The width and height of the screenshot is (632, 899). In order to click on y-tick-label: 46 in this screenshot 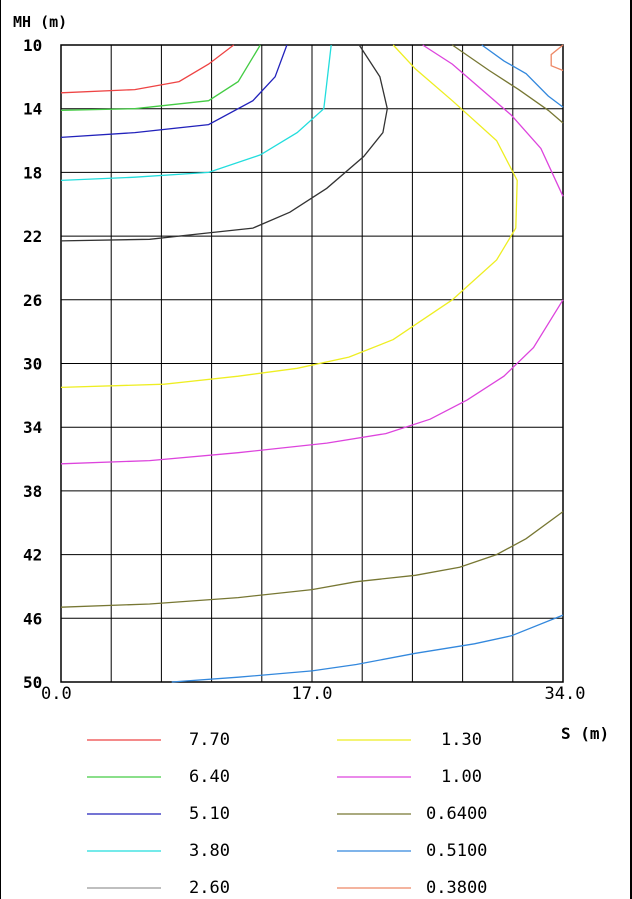, I will do `click(32, 618)`.